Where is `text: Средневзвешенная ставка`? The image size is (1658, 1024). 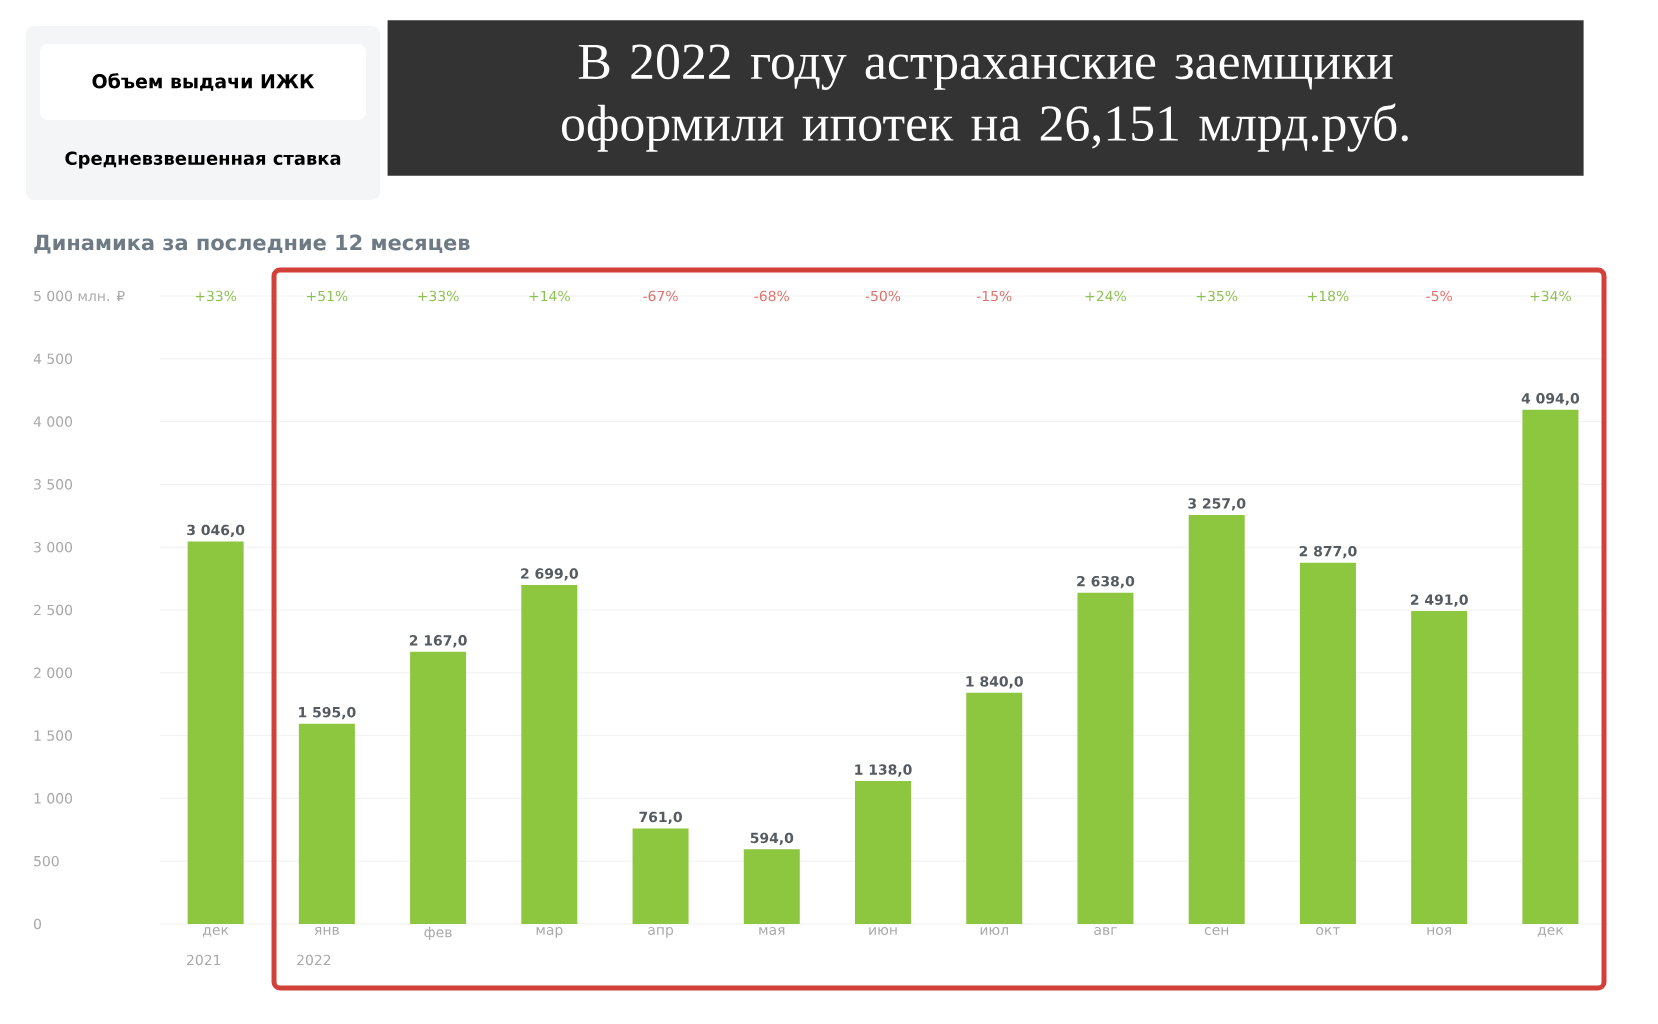
text: Средневзвешенная ставка is located at coordinates (203, 160).